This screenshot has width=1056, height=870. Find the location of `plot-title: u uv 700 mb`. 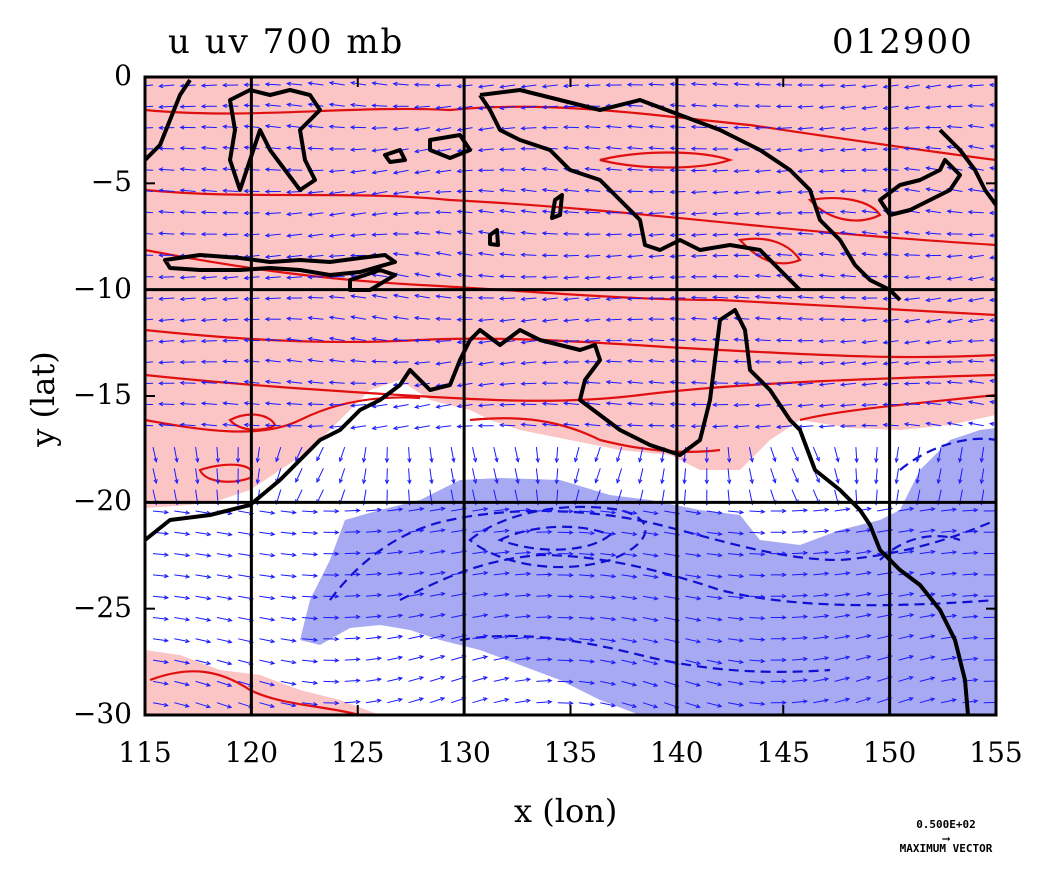

plot-title: u uv 700 mb is located at coordinates (286, 42).